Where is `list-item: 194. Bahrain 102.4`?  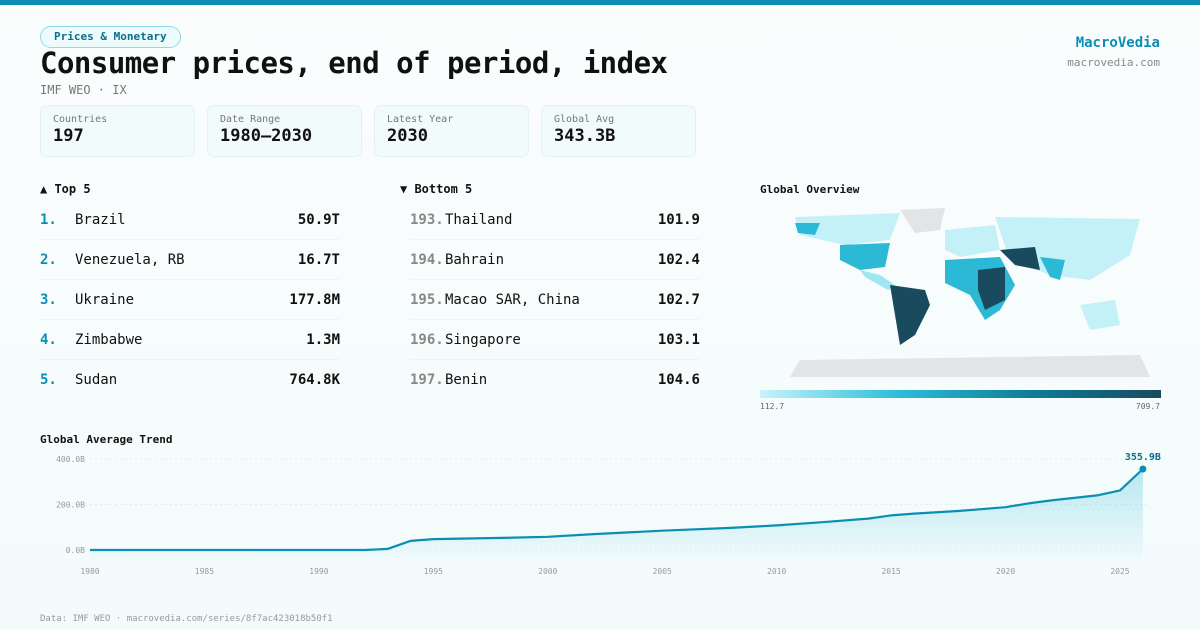
list-item: 194. Bahrain 102.4 is located at coordinates (555, 260).